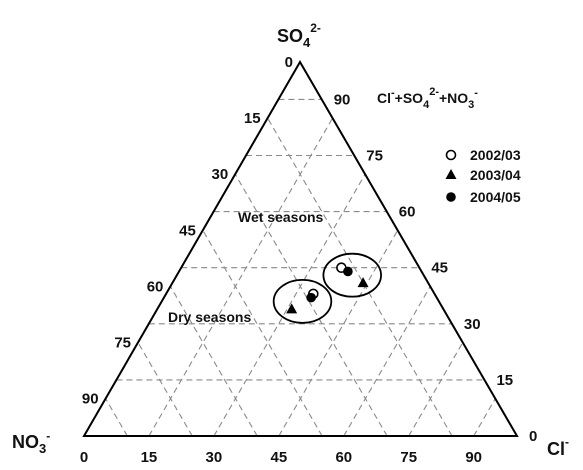 Image resolution: width=583 pixels, height=470 pixels. Describe the element at coordinates (495, 175) in the screenshot. I see `legend-label-2003-04: 2003/04` at that location.